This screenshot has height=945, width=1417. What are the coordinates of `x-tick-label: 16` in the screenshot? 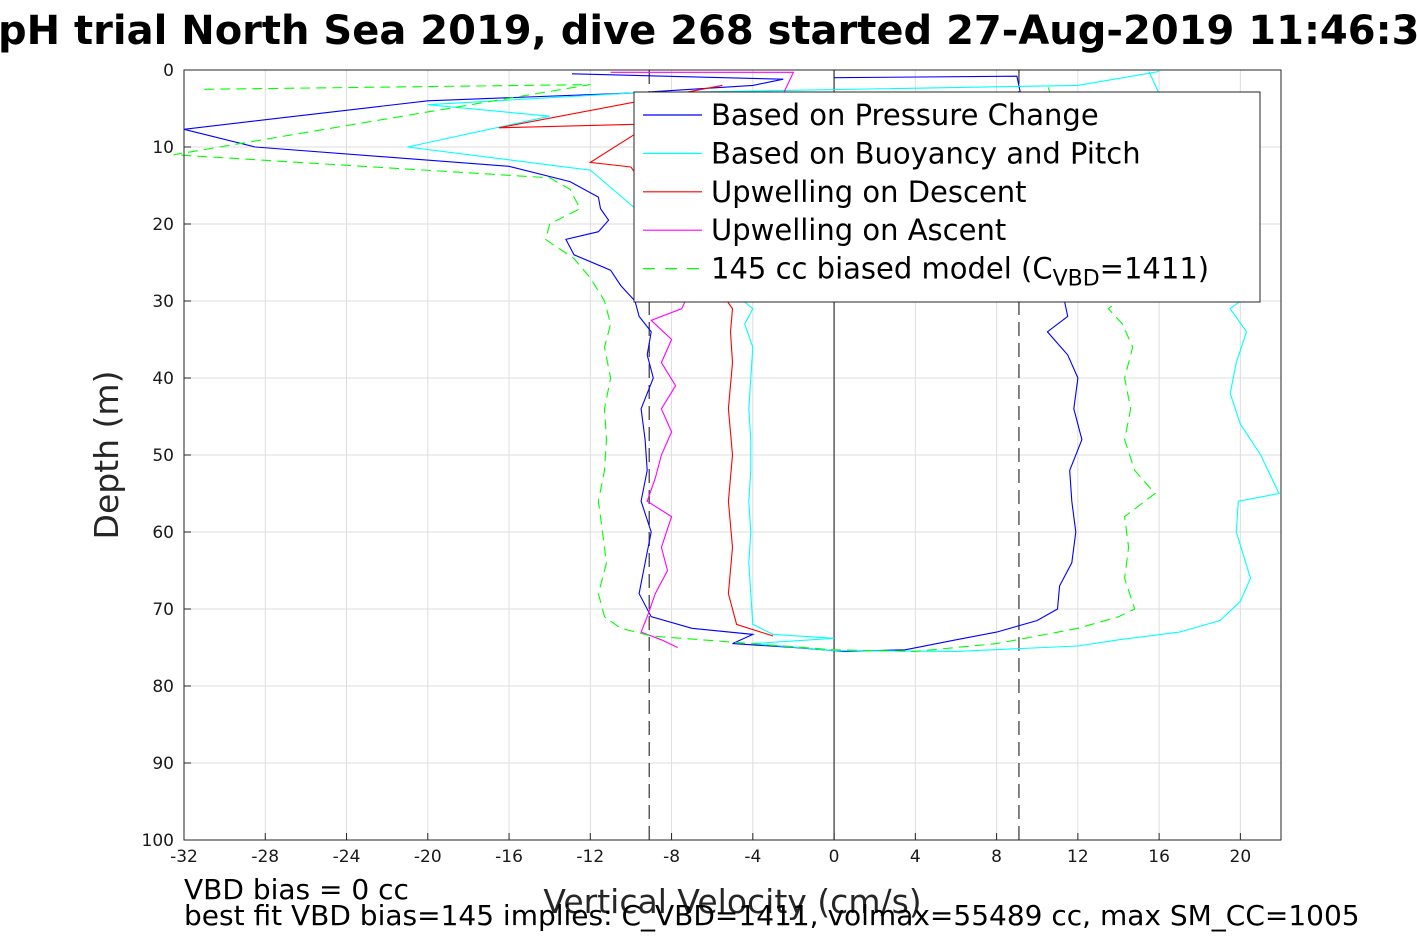 It's located at (1159, 857).